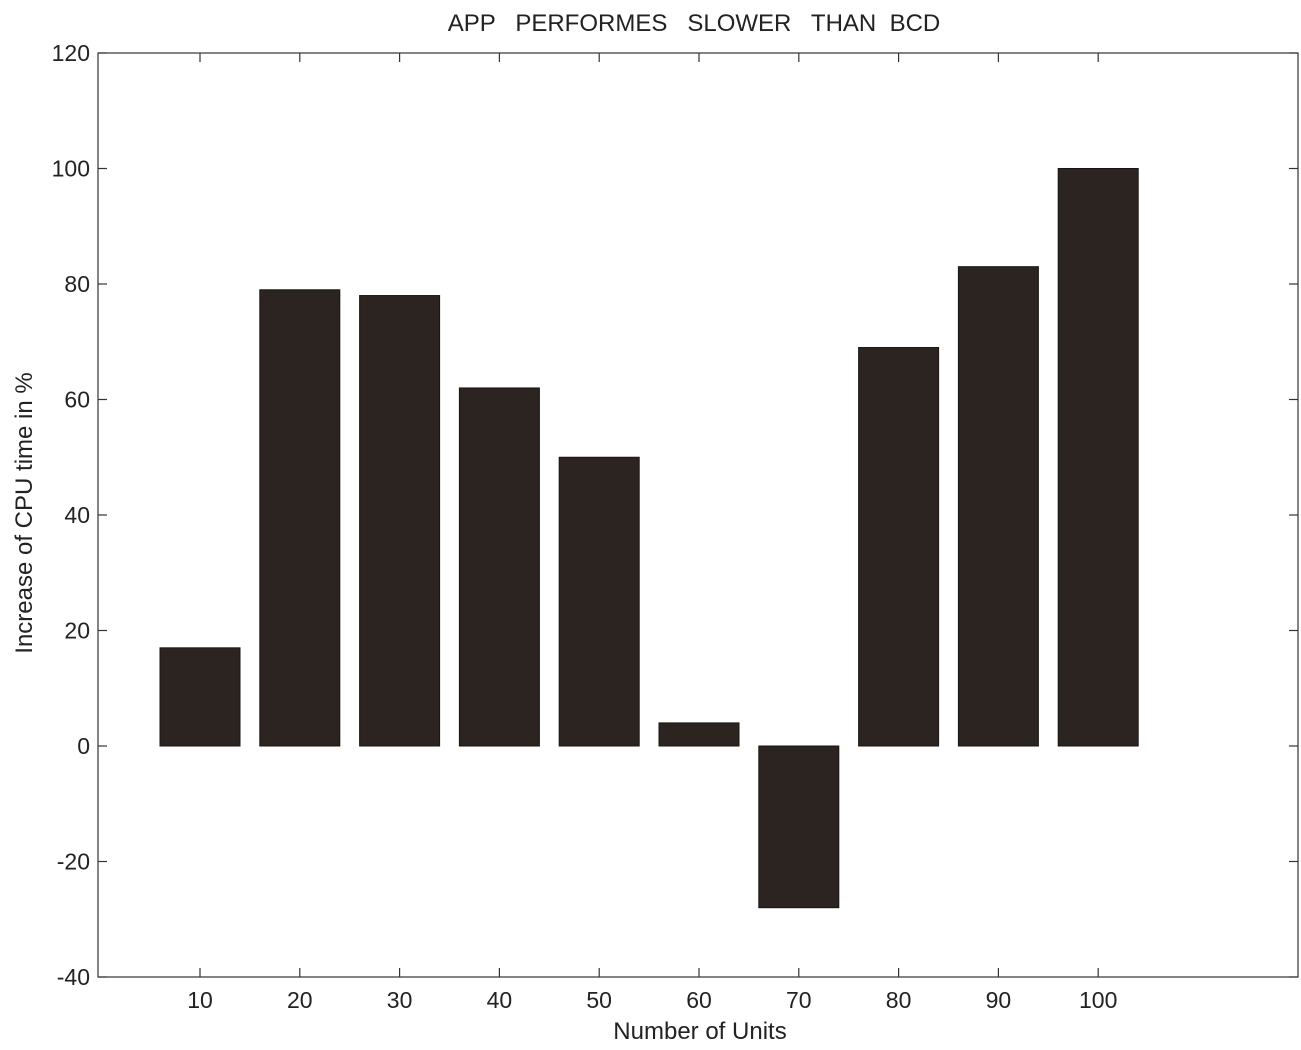 The height and width of the screenshot is (1050, 1301). Describe the element at coordinates (77, 631) in the screenshot. I see `y-tick-label: 20` at that location.